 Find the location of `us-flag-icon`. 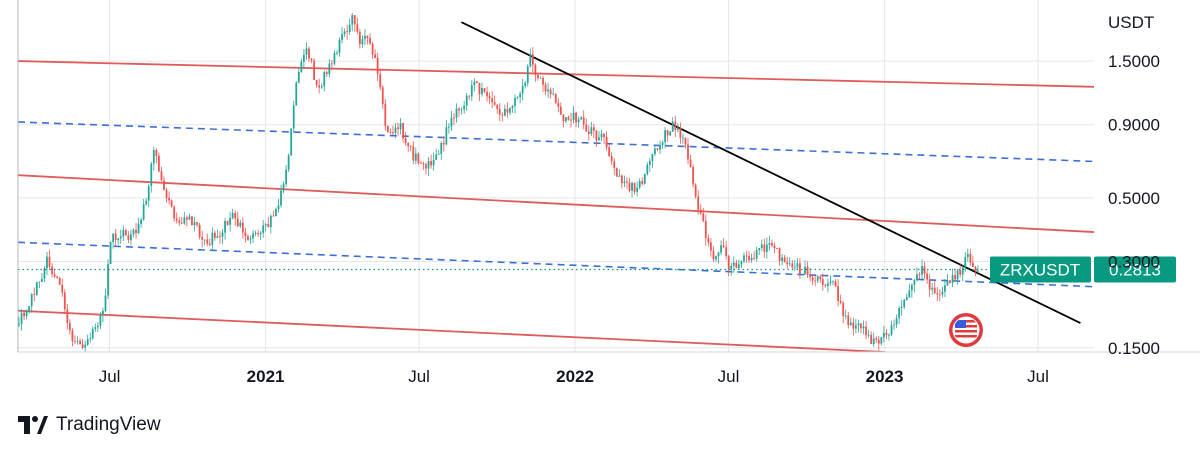

us-flag-icon is located at coordinates (966, 330).